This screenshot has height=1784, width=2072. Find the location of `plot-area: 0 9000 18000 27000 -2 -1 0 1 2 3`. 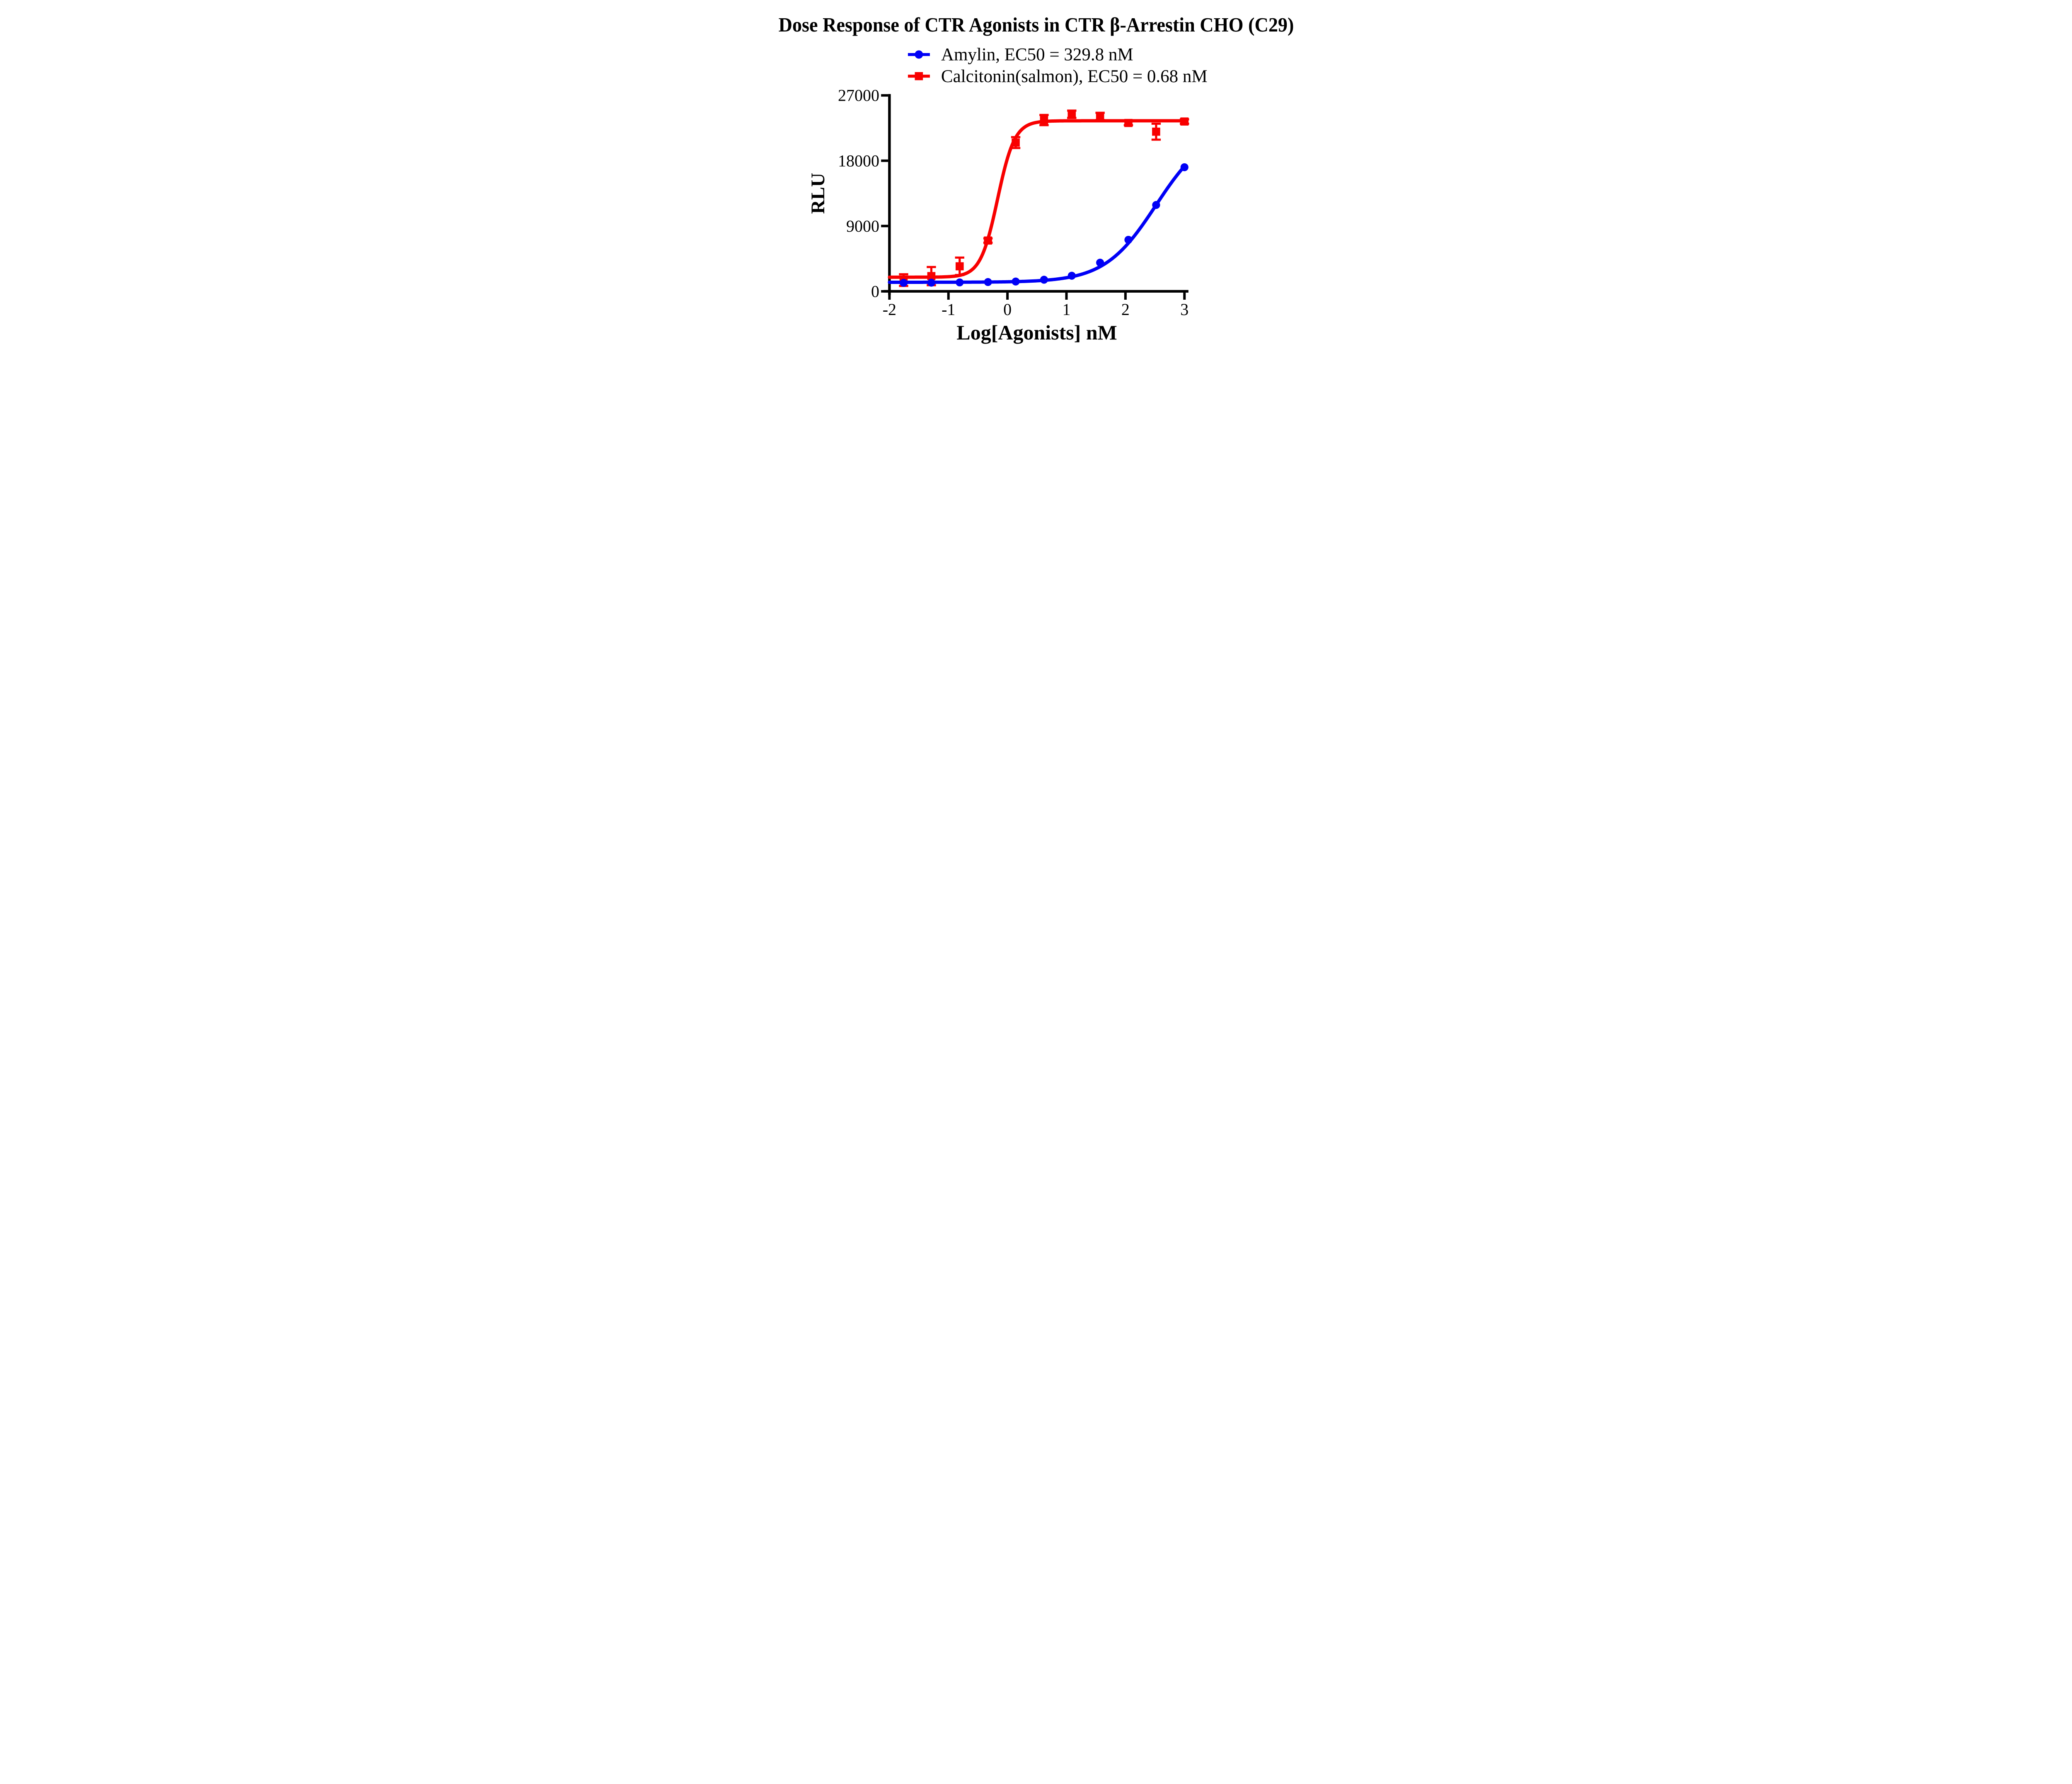

plot-area: 0 9000 18000 27000 -2 -1 0 1 2 3 is located at coordinates (1013, 202).